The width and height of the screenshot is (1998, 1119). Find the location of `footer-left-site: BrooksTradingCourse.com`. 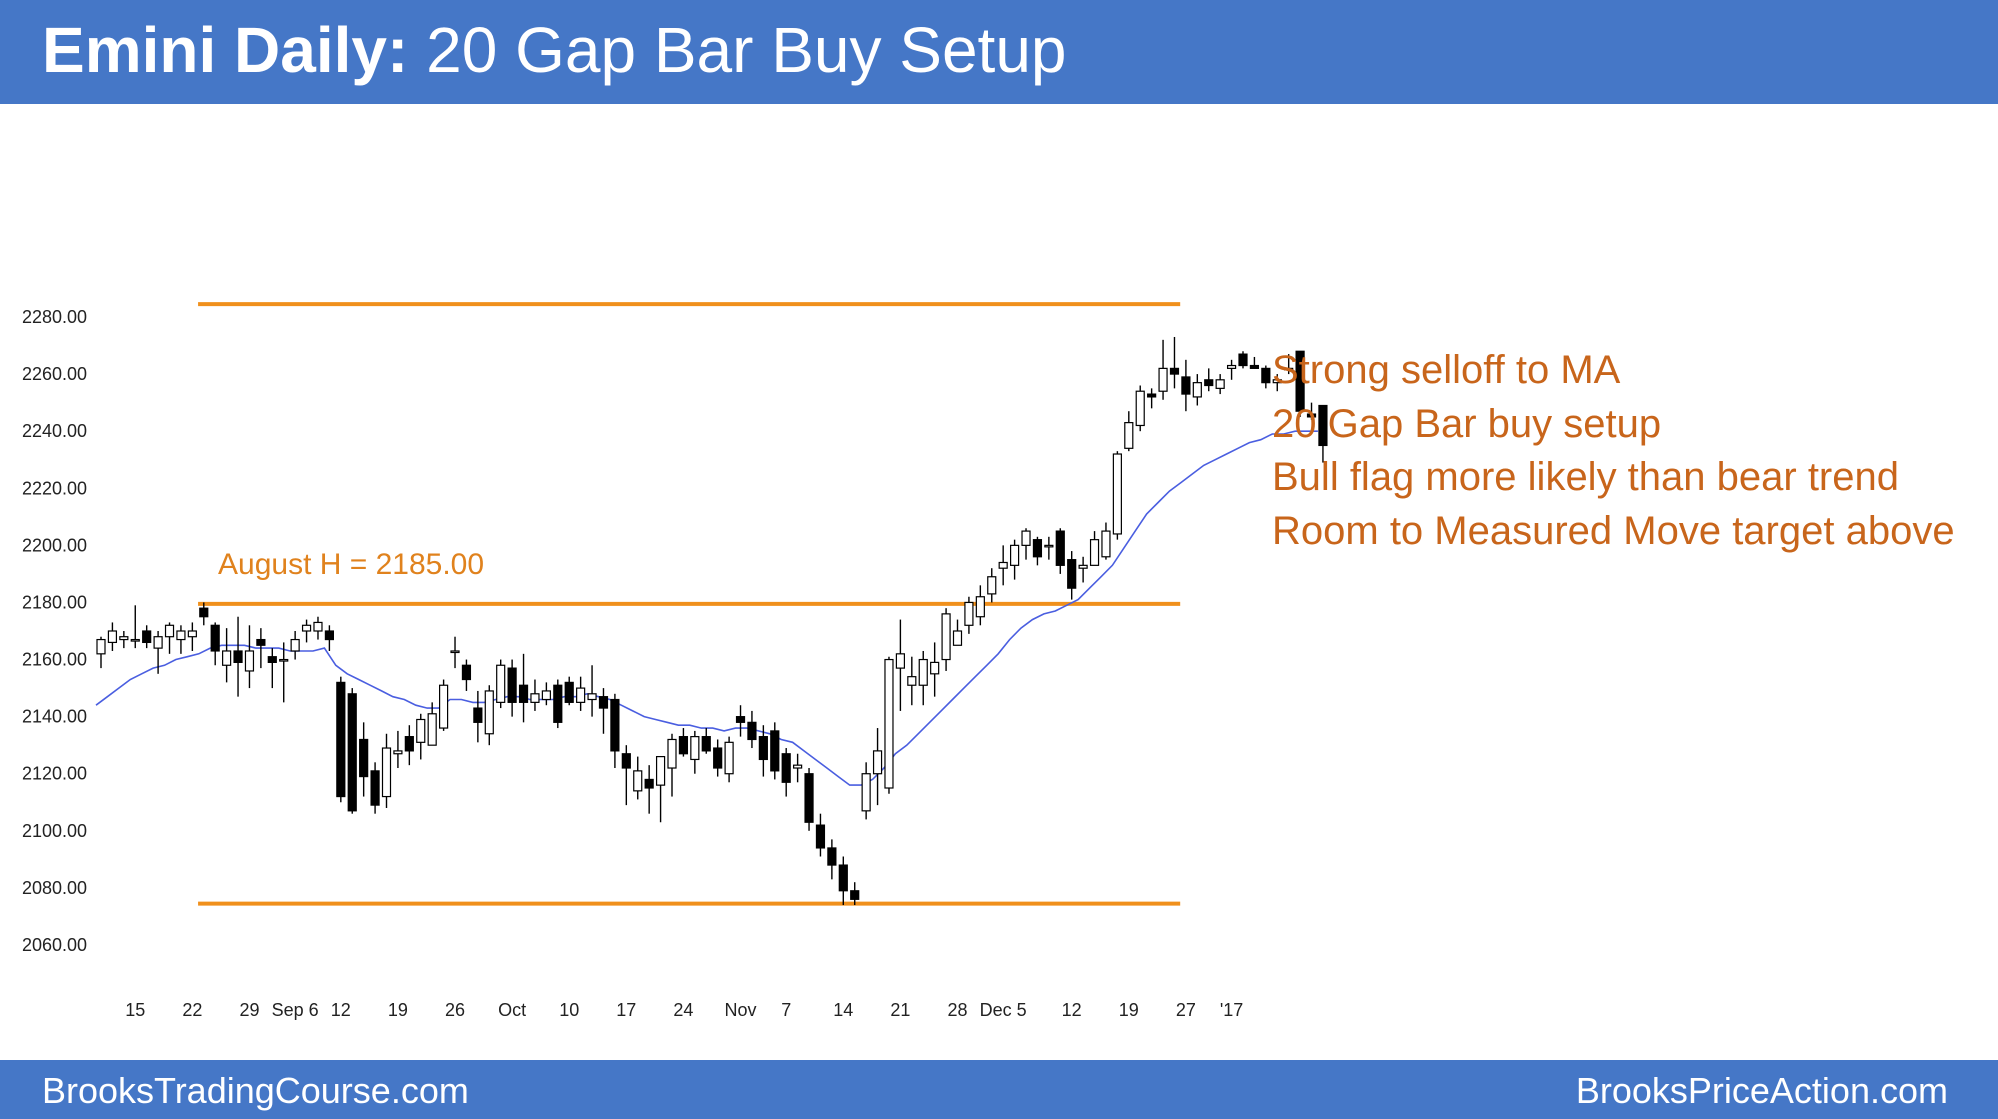

footer-left-site: BrooksTradingCourse.com is located at coordinates (255, 1090).